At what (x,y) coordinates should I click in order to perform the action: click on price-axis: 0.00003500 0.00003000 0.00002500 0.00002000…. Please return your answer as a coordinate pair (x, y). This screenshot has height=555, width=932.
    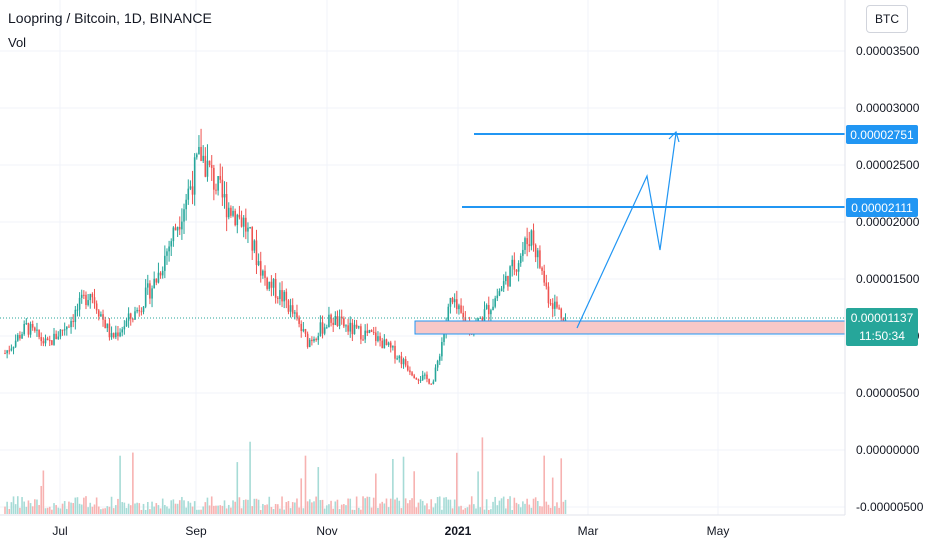
    Looking at the image, I should click on (890, 279).